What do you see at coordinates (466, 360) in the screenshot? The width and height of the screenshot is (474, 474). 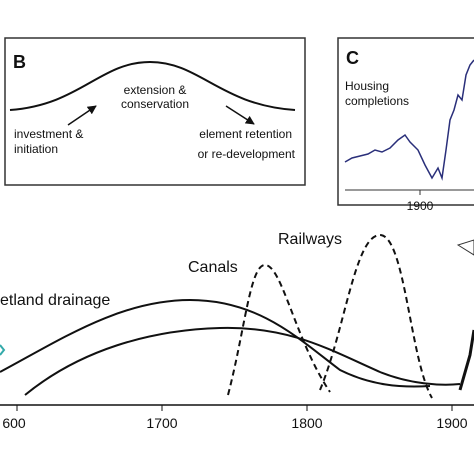 I see `housing-spike` at bounding box center [466, 360].